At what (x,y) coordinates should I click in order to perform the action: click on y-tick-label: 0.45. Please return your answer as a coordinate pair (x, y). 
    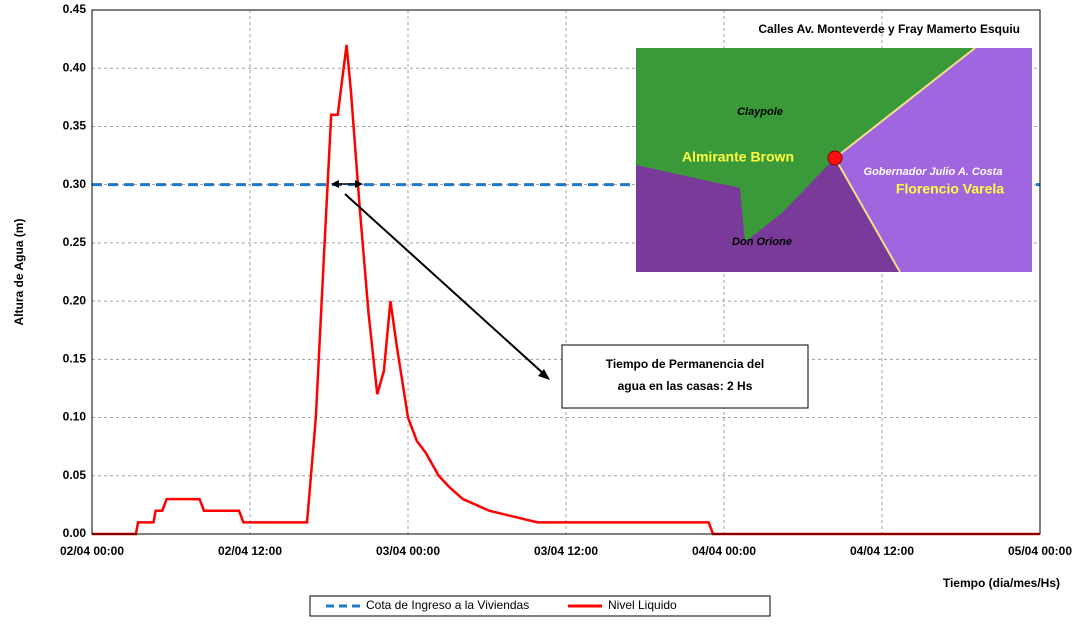
    Looking at the image, I should click on (75, 9).